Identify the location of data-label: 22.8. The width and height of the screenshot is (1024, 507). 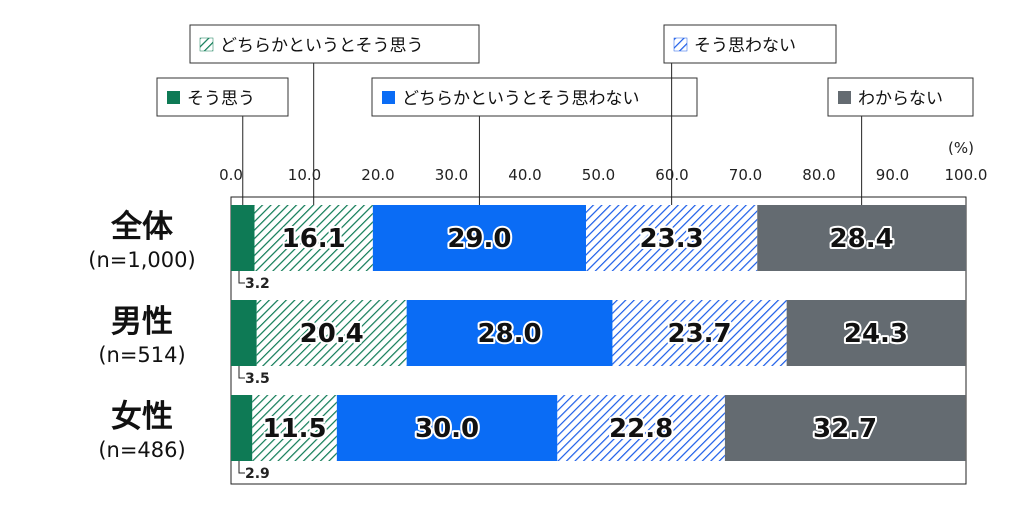
(641, 429).